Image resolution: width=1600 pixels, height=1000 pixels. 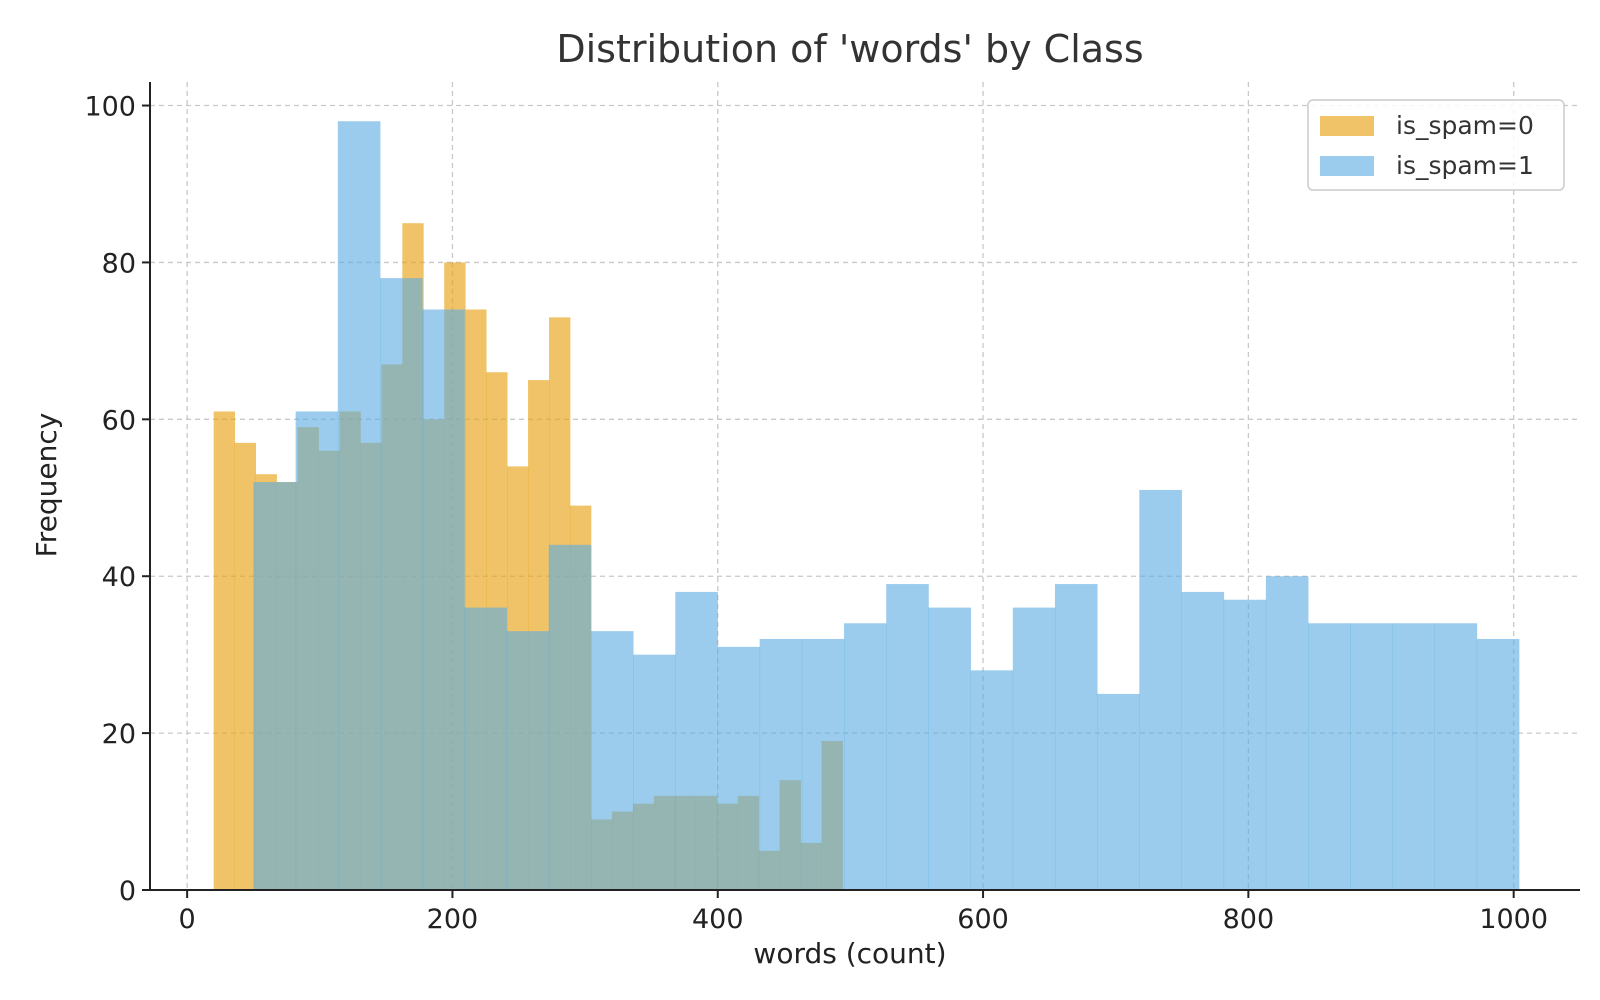 What do you see at coordinates (849, 953) in the screenshot?
I see `x-axis-label: words (count)` at bounding box center [849, 953].